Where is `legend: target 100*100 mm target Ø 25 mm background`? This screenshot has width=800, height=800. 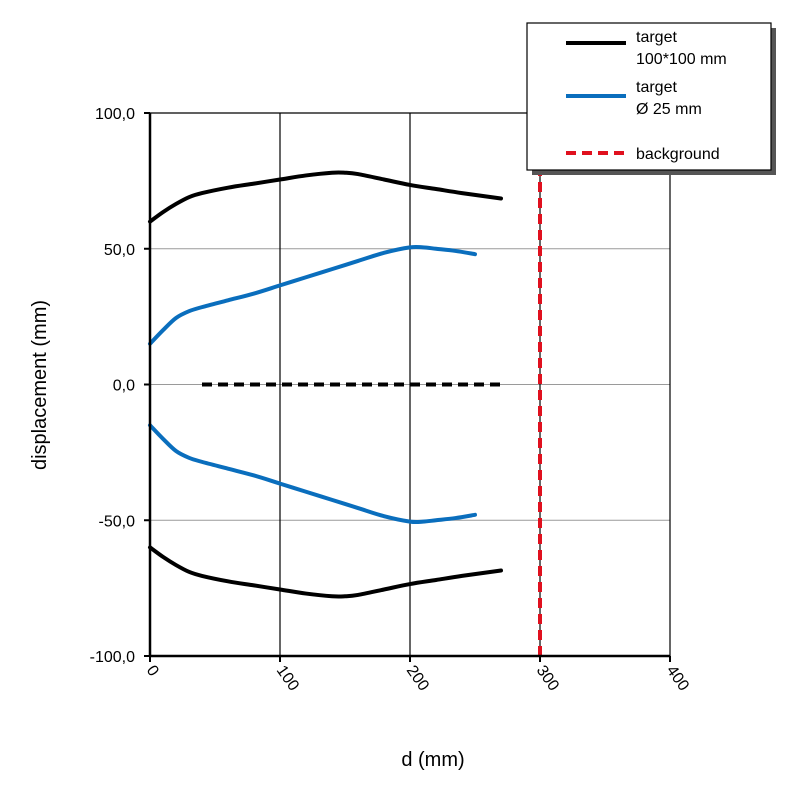
legend: target 100*100 mm target Ø 25 mm background is located at coordinates (651, 98).